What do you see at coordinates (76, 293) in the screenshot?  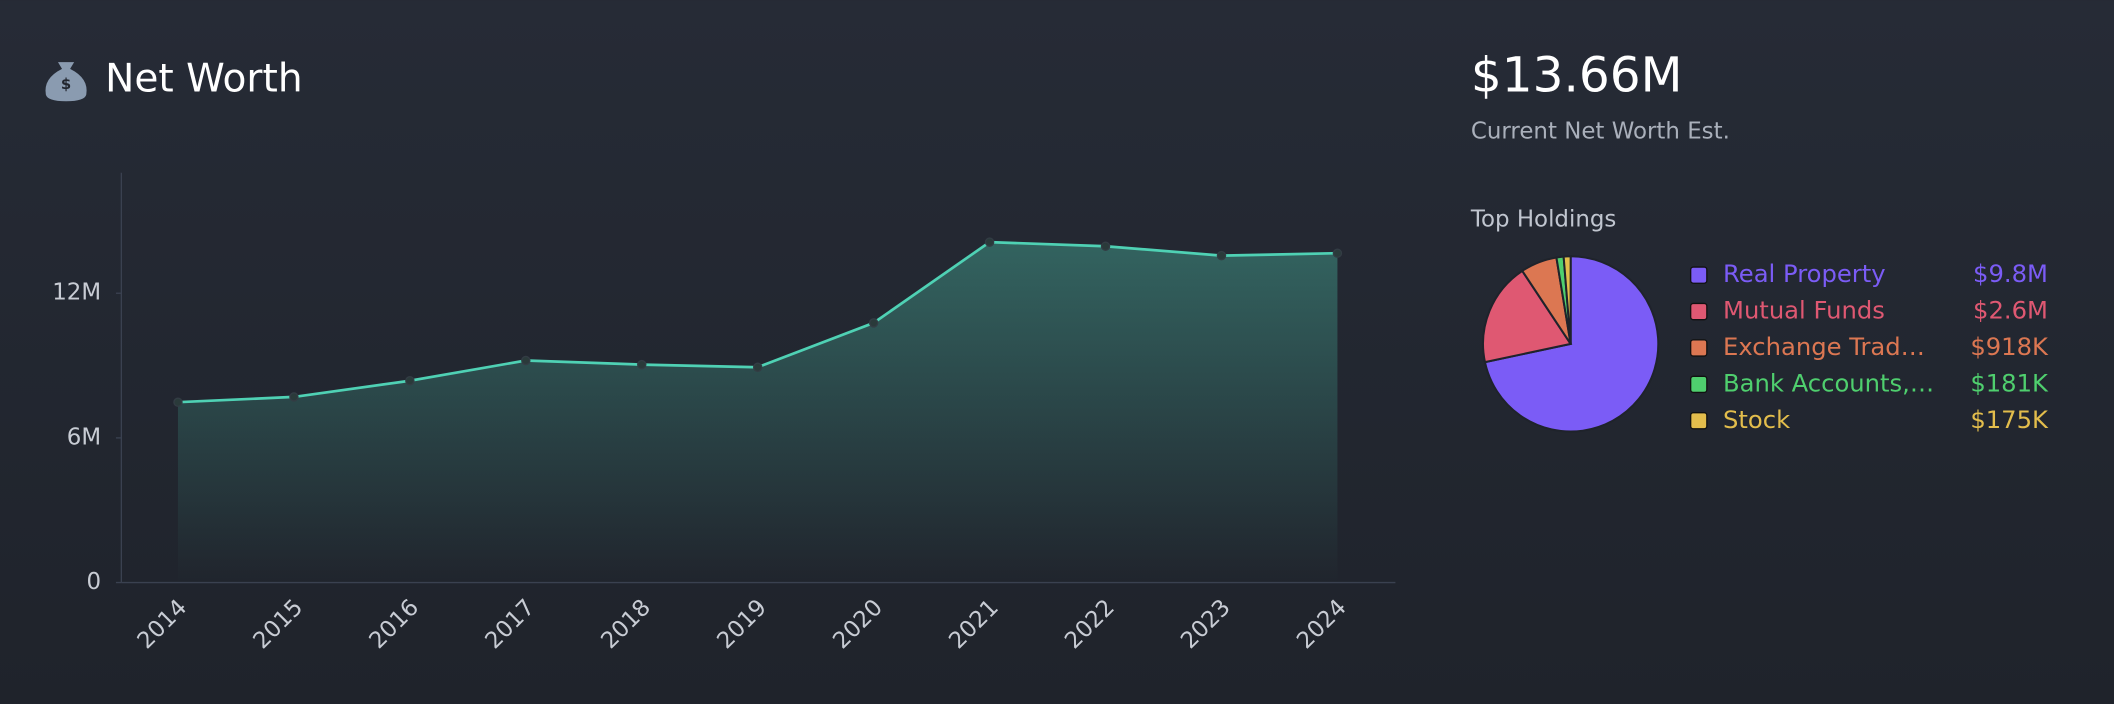 I see `y-tick-label: 12M` at bounding box center [76, 293].